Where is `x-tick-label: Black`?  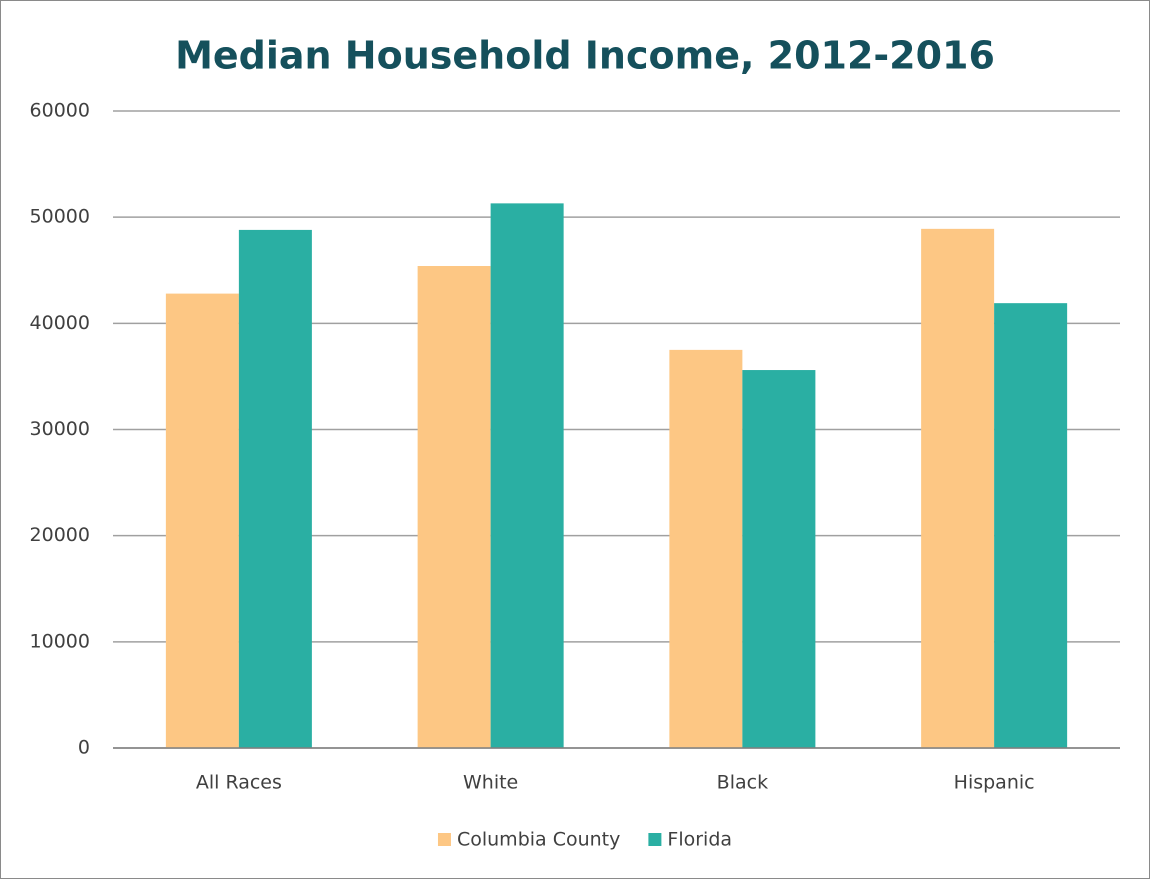
x-tick-label: Black is located at coordinates (742, 783).